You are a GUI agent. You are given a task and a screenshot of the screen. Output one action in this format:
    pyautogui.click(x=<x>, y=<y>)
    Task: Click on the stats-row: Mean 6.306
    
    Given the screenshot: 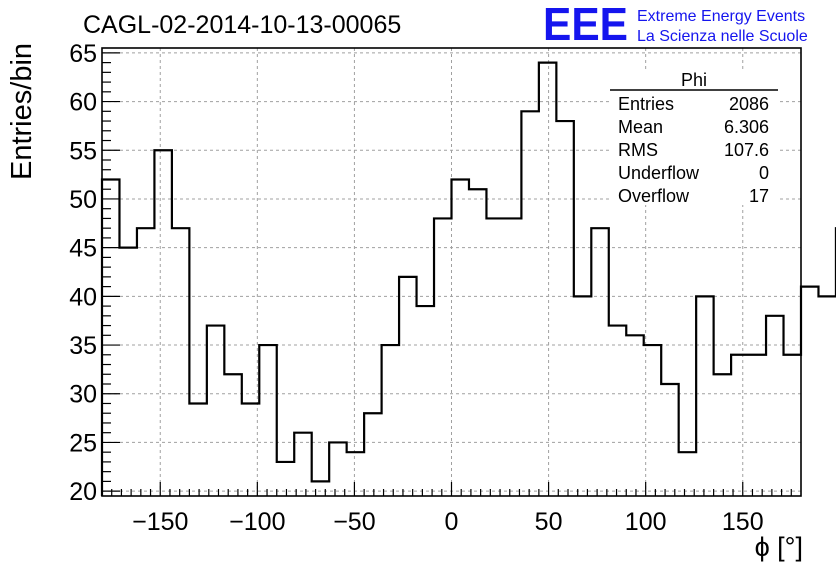 What is the action you would take?
    pyautogui.click(x=693, y=127)
    